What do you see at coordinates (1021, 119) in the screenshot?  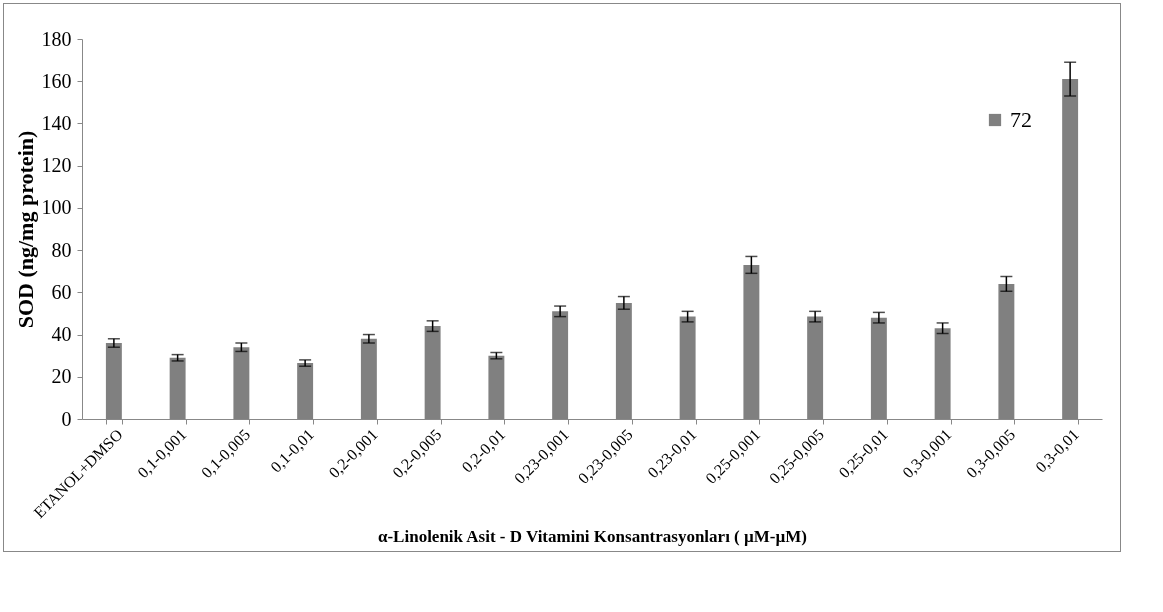 I see `legend-label: 72` at bounding box center [1021, 119].